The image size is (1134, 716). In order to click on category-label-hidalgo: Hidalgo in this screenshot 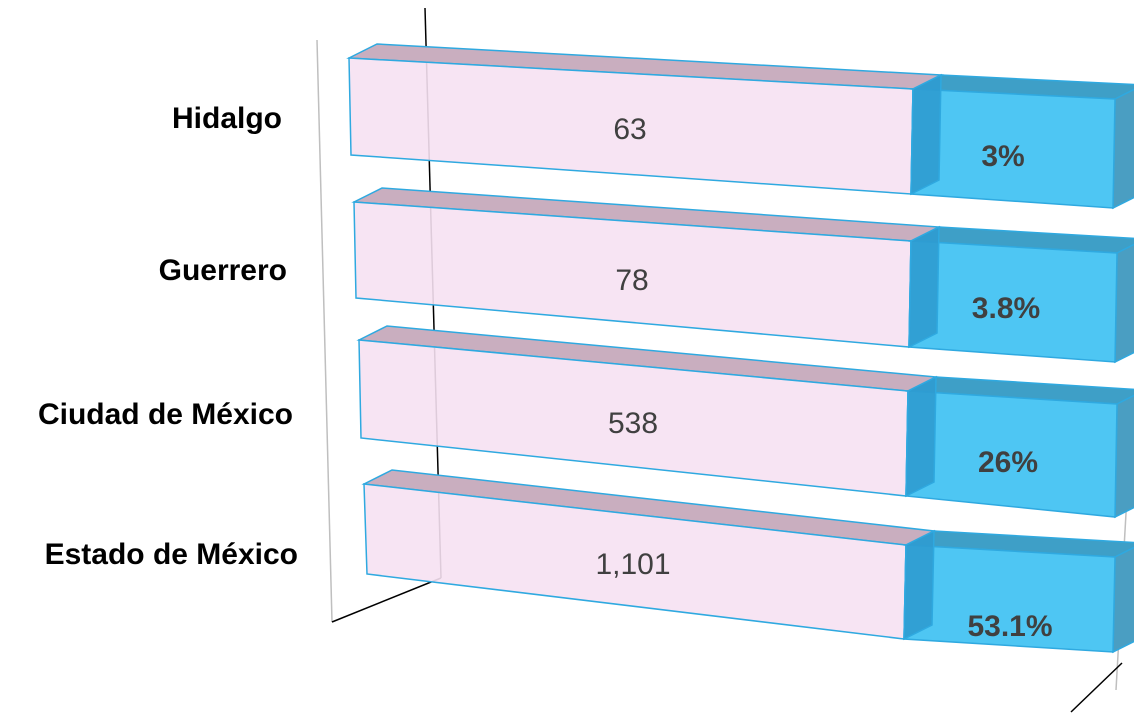, I will do `click(227, 118)`.